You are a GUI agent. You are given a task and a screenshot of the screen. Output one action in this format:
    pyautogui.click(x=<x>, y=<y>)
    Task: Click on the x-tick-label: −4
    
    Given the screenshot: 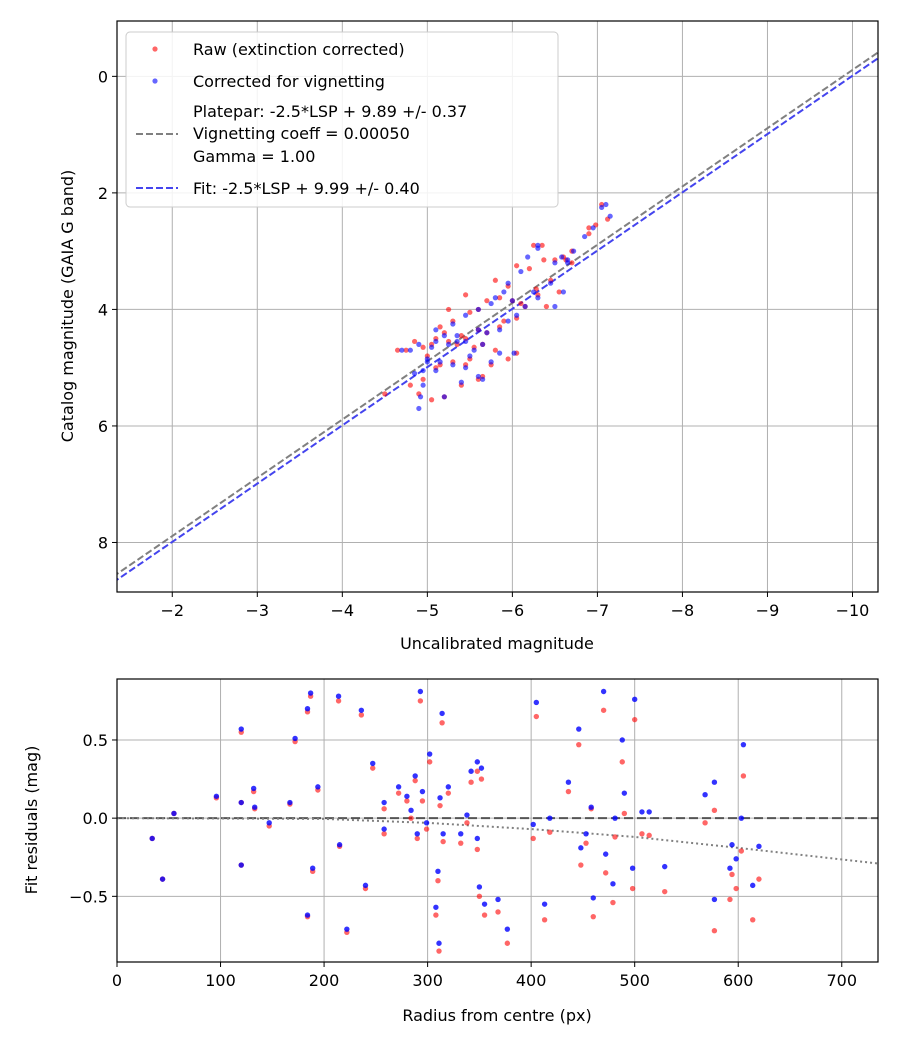 What is the action you would take?
    pyautogui.click(x=343, y=610)
    